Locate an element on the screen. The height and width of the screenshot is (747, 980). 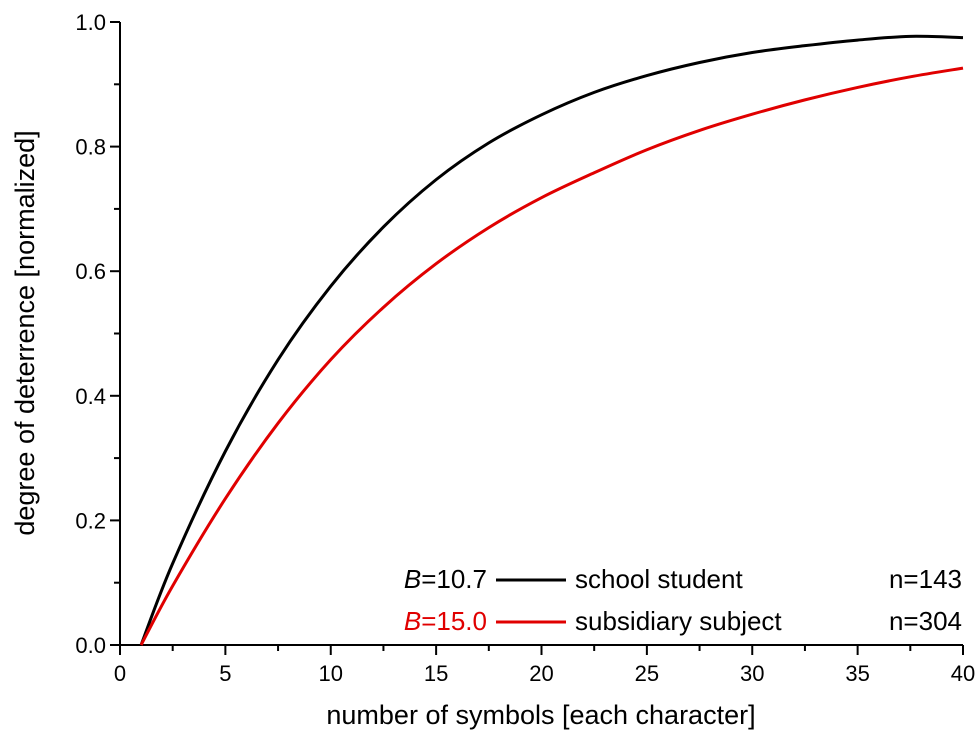
x-tick-label: 30 is located at coordinates (752, 673).